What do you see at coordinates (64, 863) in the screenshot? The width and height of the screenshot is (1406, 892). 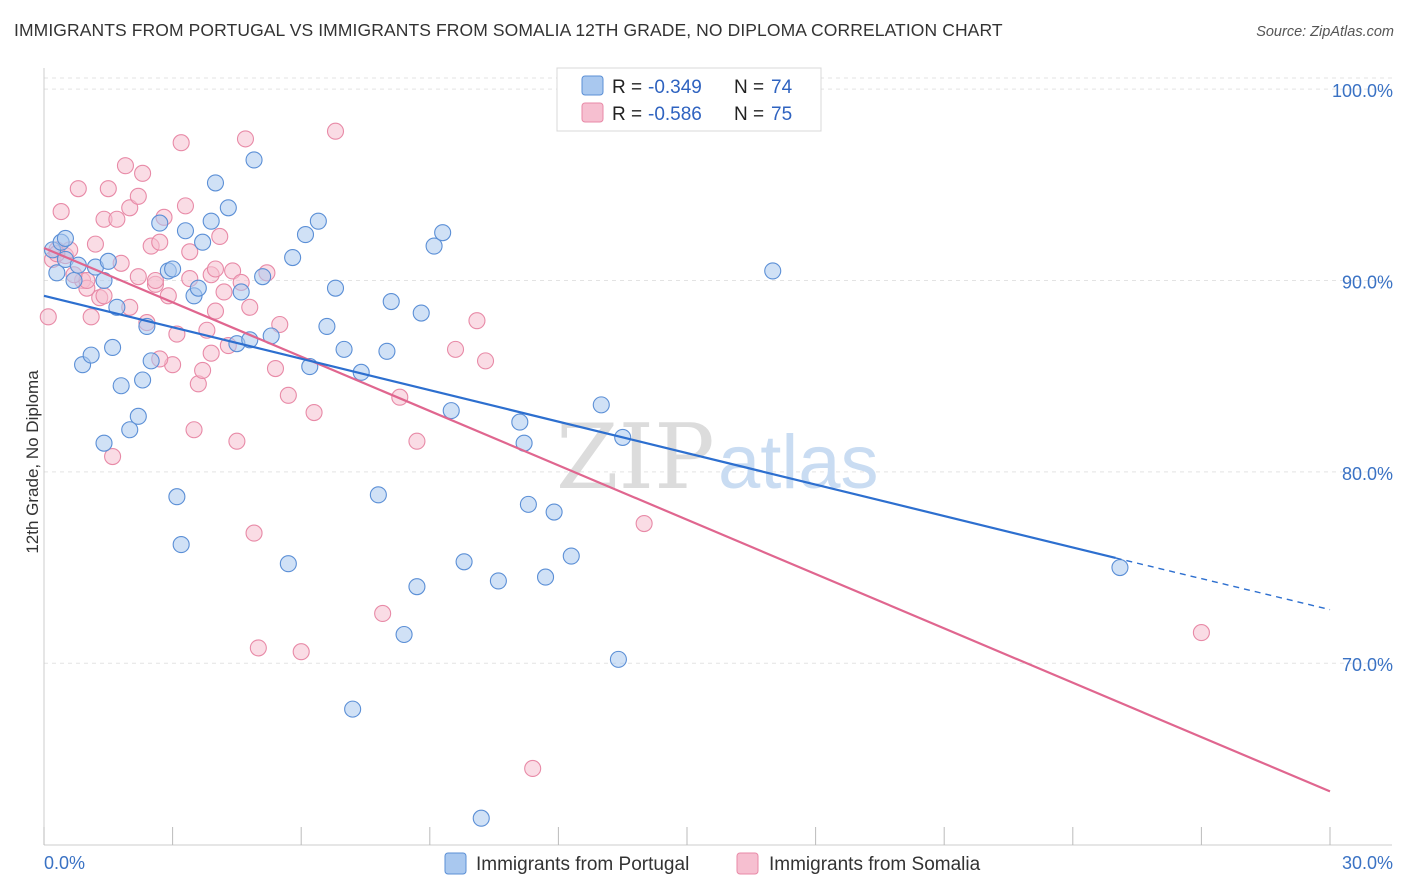 I see `x-tick-label-min: 0.0%` at bounding box center [64, 863].